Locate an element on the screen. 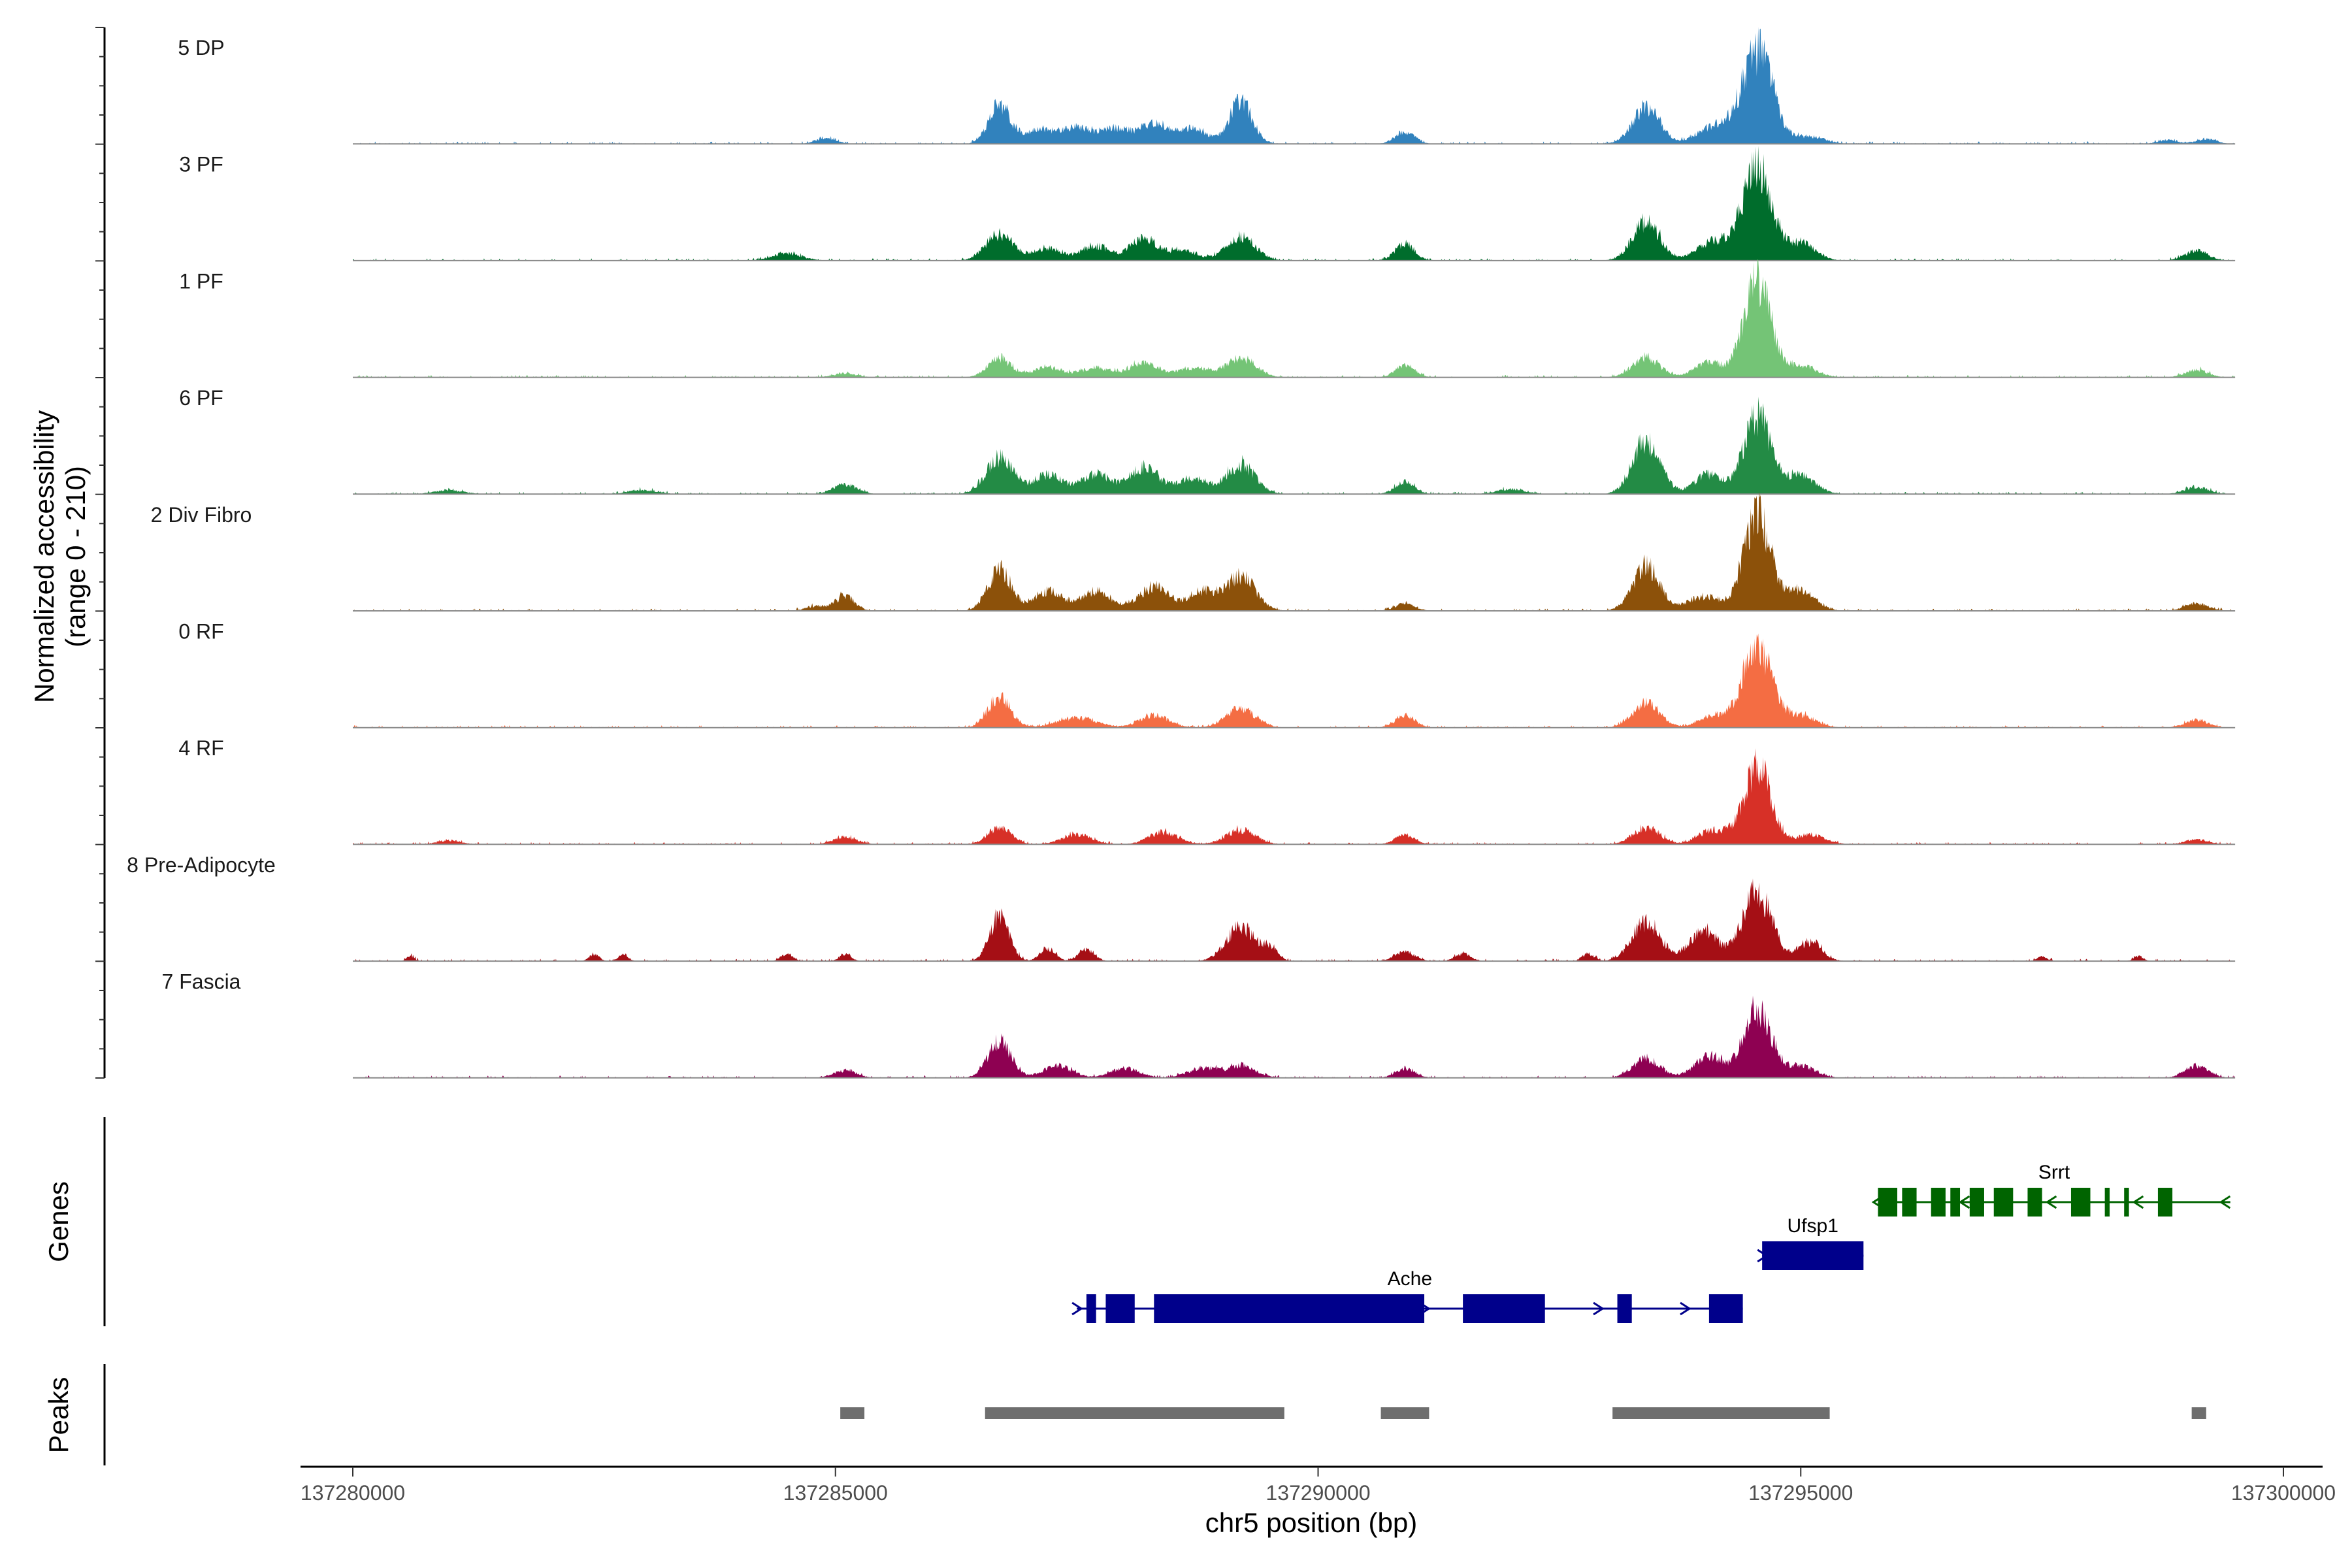 Image resolution: width=2352 pixels, height=1568 pixels. track-label: 4 RF is located at coordinates (200, 748).